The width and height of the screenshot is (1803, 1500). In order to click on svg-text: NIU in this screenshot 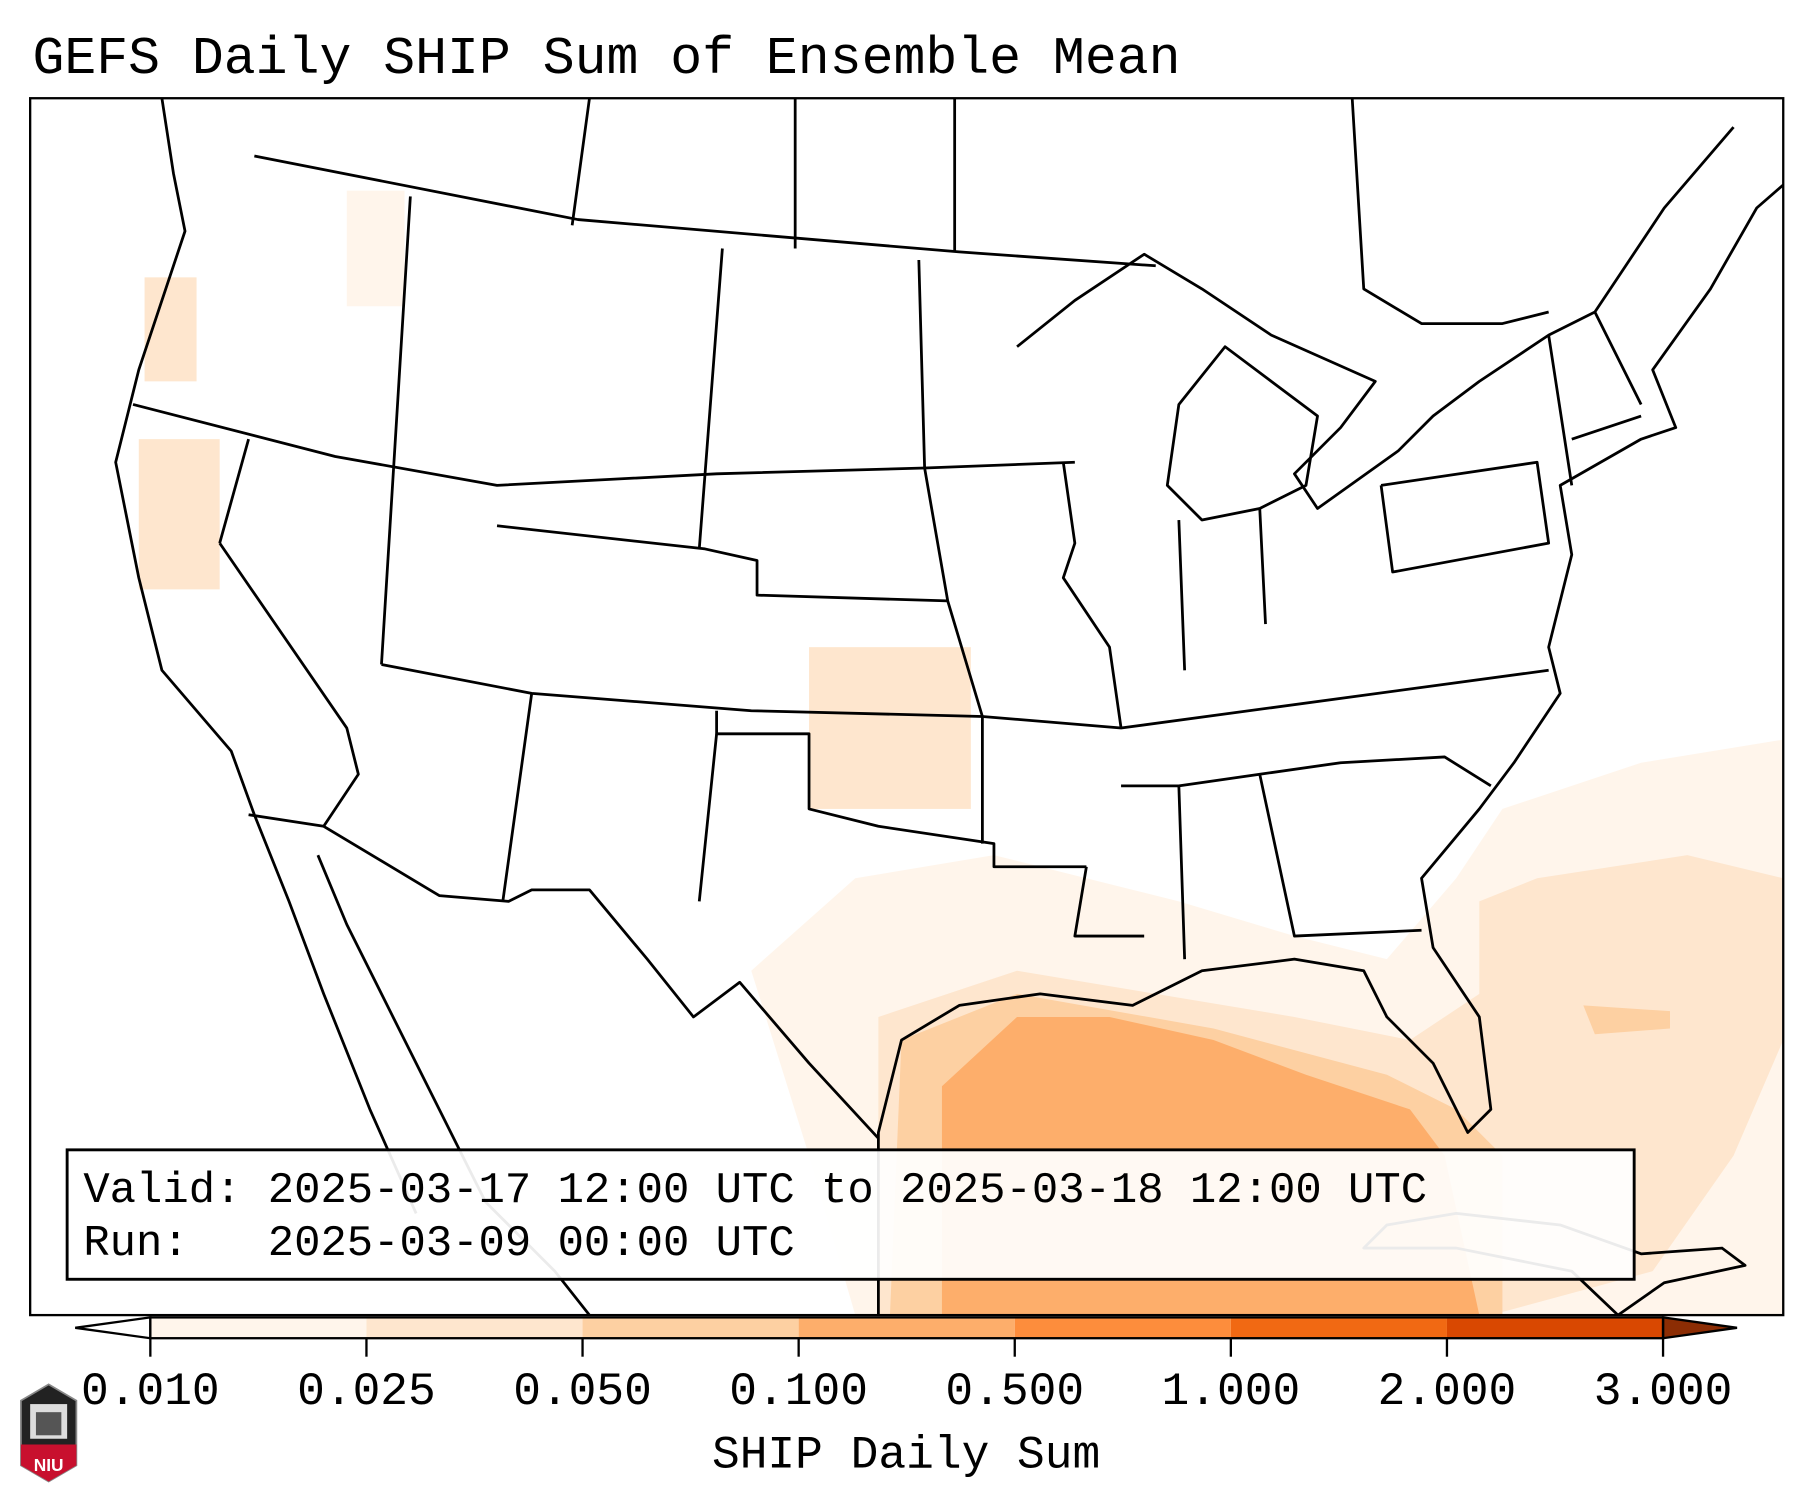, I will do `click(49, 1465)`.